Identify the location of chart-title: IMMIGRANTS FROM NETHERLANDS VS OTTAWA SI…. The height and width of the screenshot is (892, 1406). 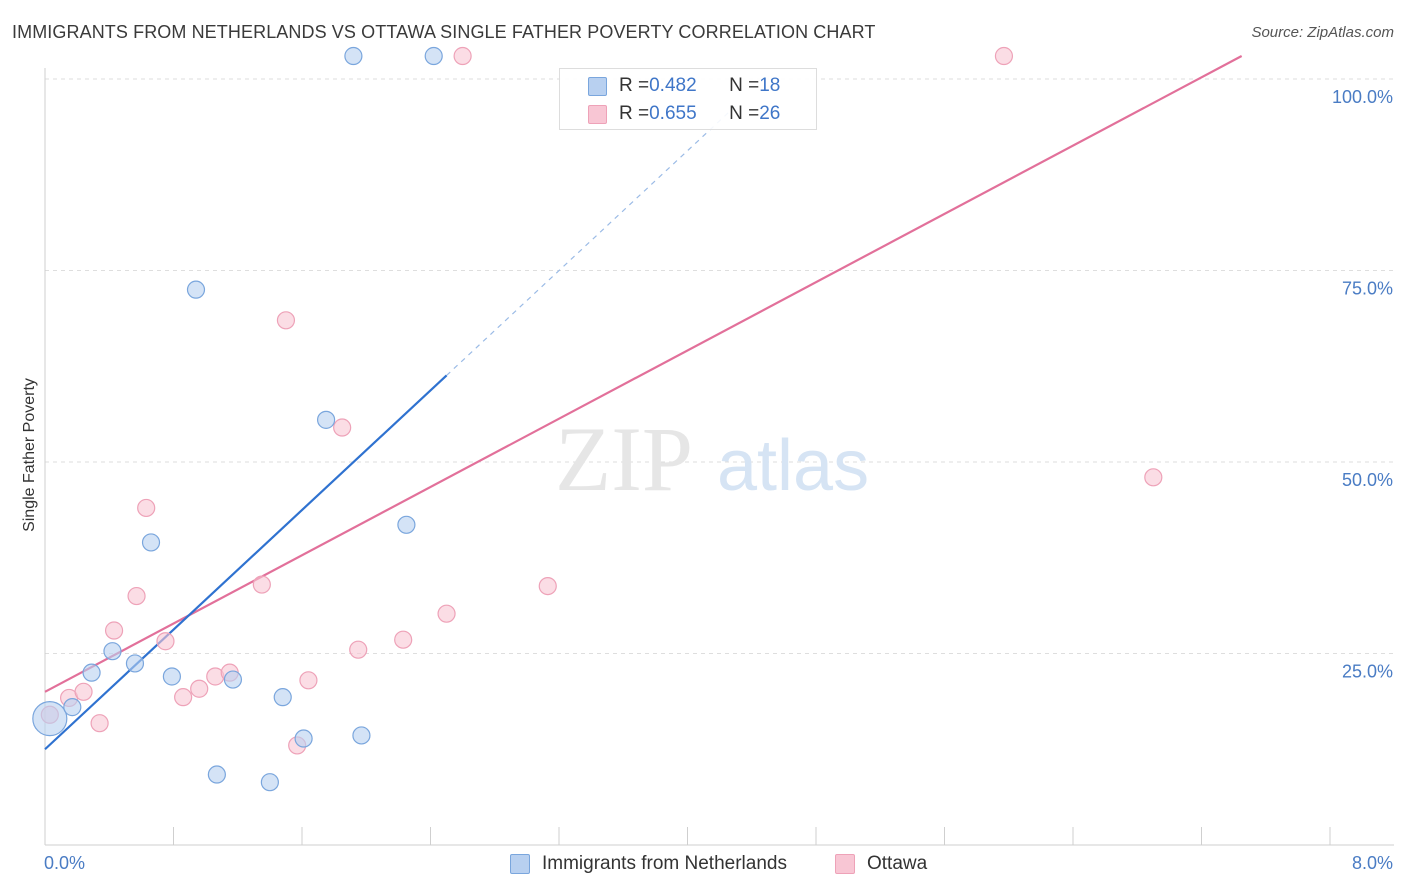
(444, 32).